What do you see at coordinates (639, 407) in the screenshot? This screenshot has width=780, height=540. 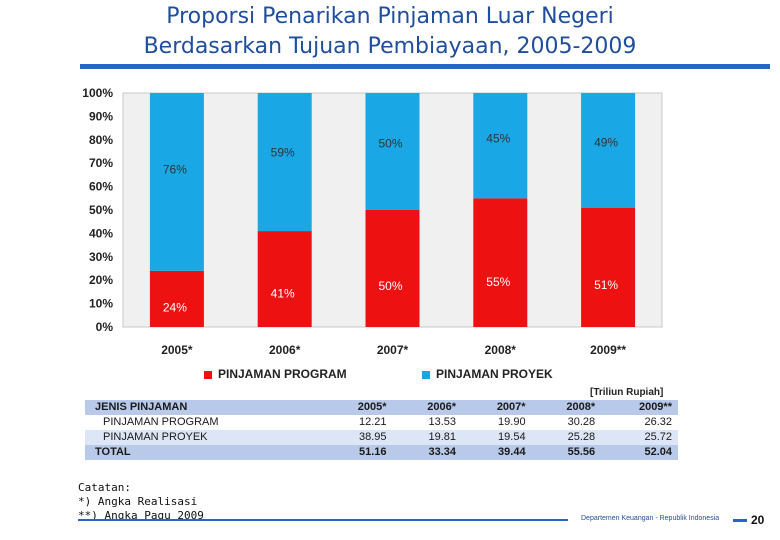 I see `table-header-cell: 2009**` at bounding box center [639, 407].